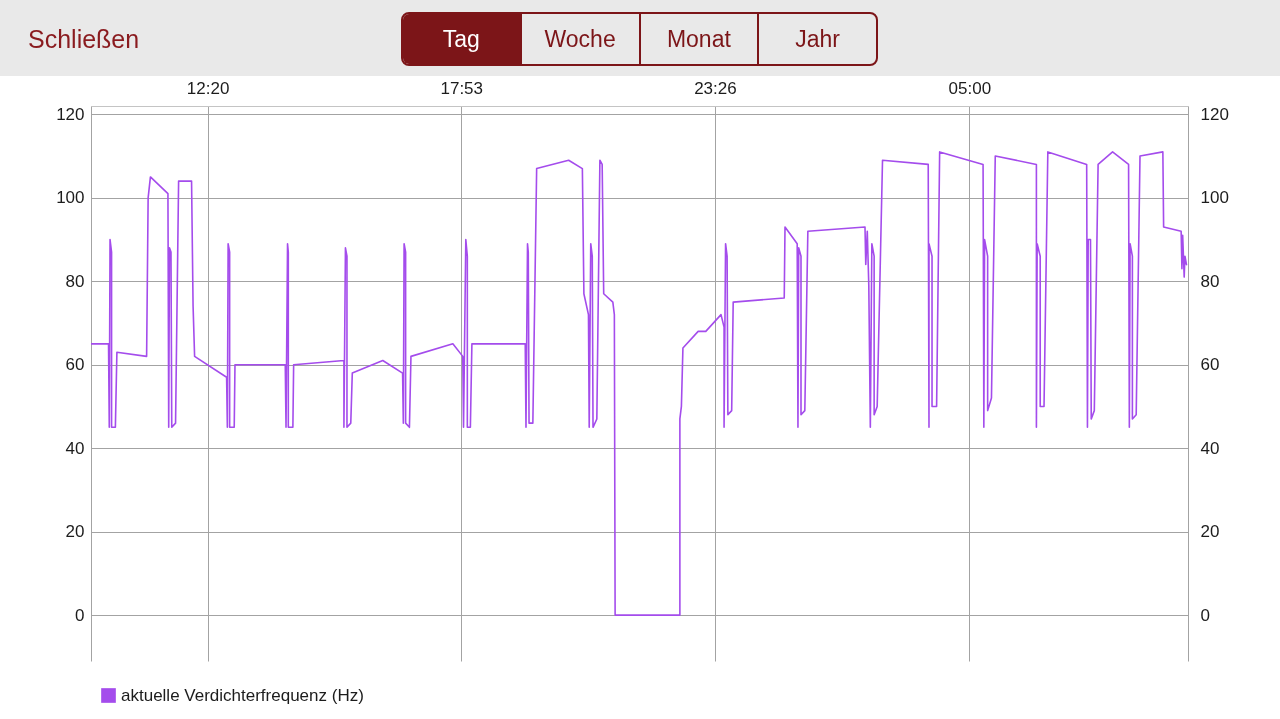 Image resolution: width=1280 pixels, height=719 pixels. I want to click on x-tick-label: 12:20, so click(208, 88).